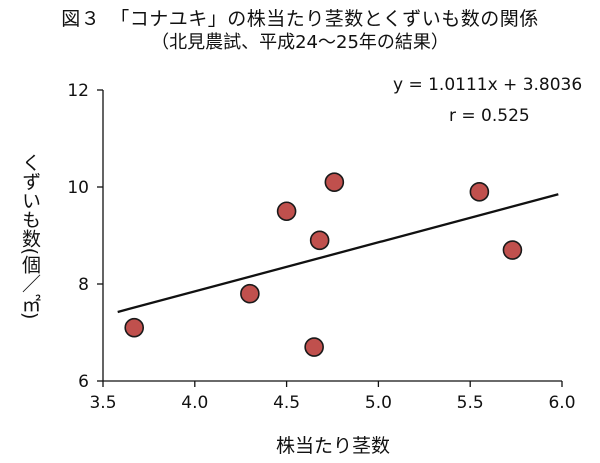 This screenshot has width=600, height=463. Describe the element at coordinates (194, 403) in the screenshot. I see `x-tick-label: 4.0` at that location.